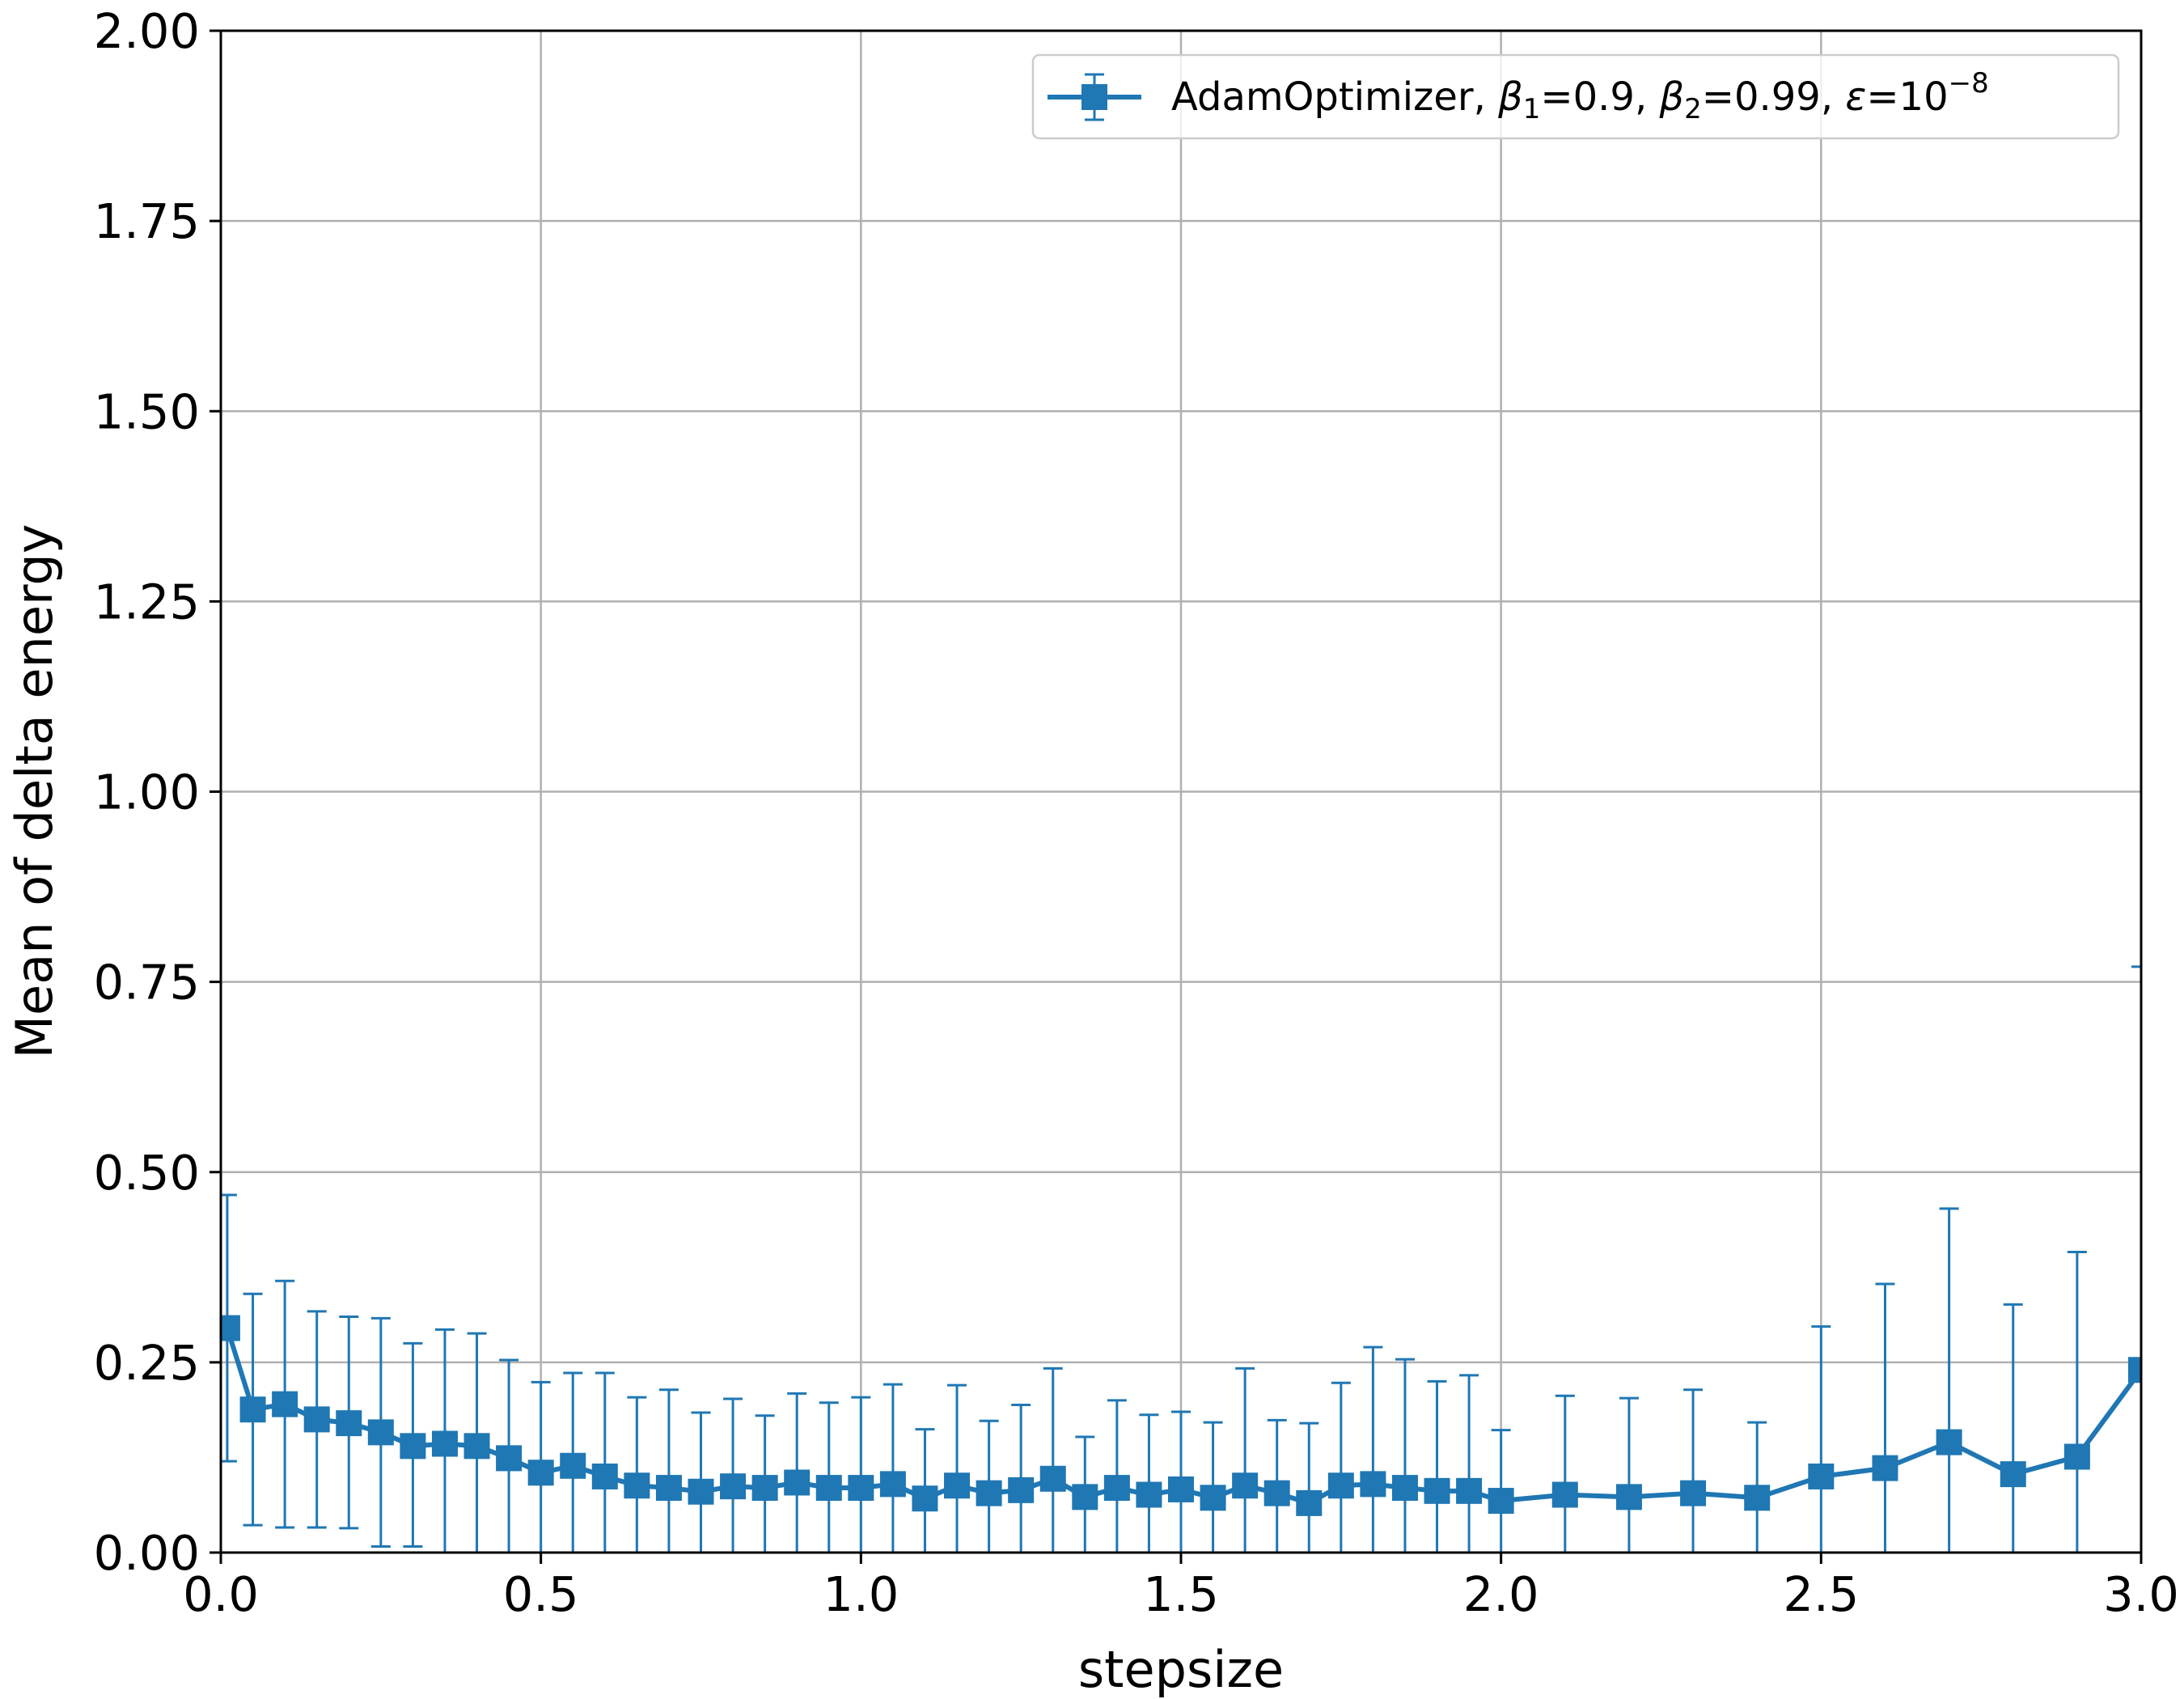 The height and width of the screenshot is (1699, 2184). Describe the element at coordinates (1774, 97) in the screenshot. I see `legend-beta2-value: =0.99,` at that location.